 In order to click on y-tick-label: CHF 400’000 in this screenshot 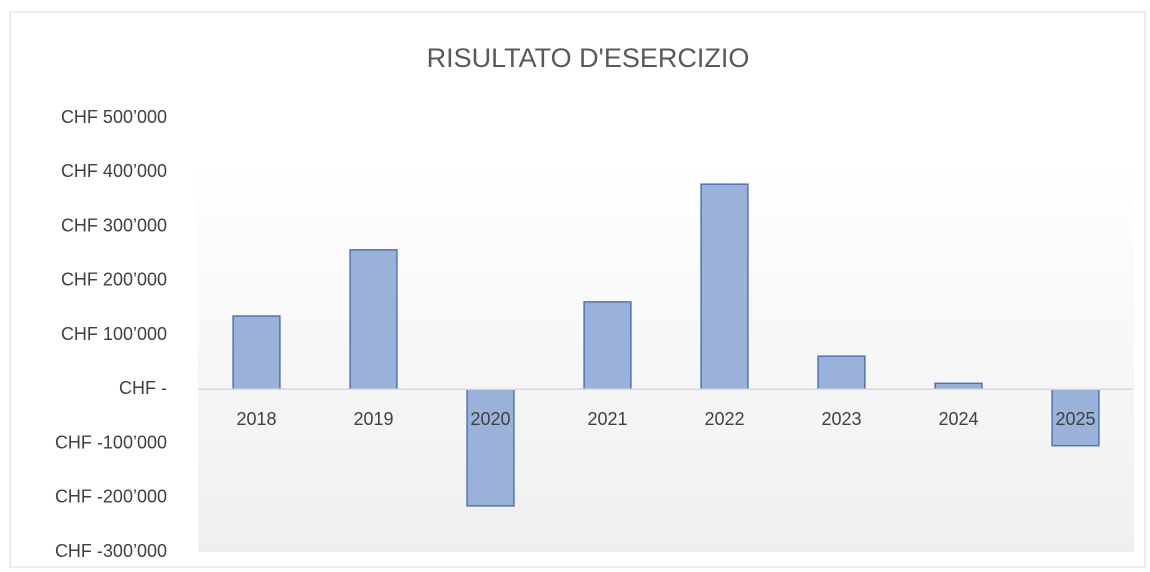, I will do `click(114, 171)`.